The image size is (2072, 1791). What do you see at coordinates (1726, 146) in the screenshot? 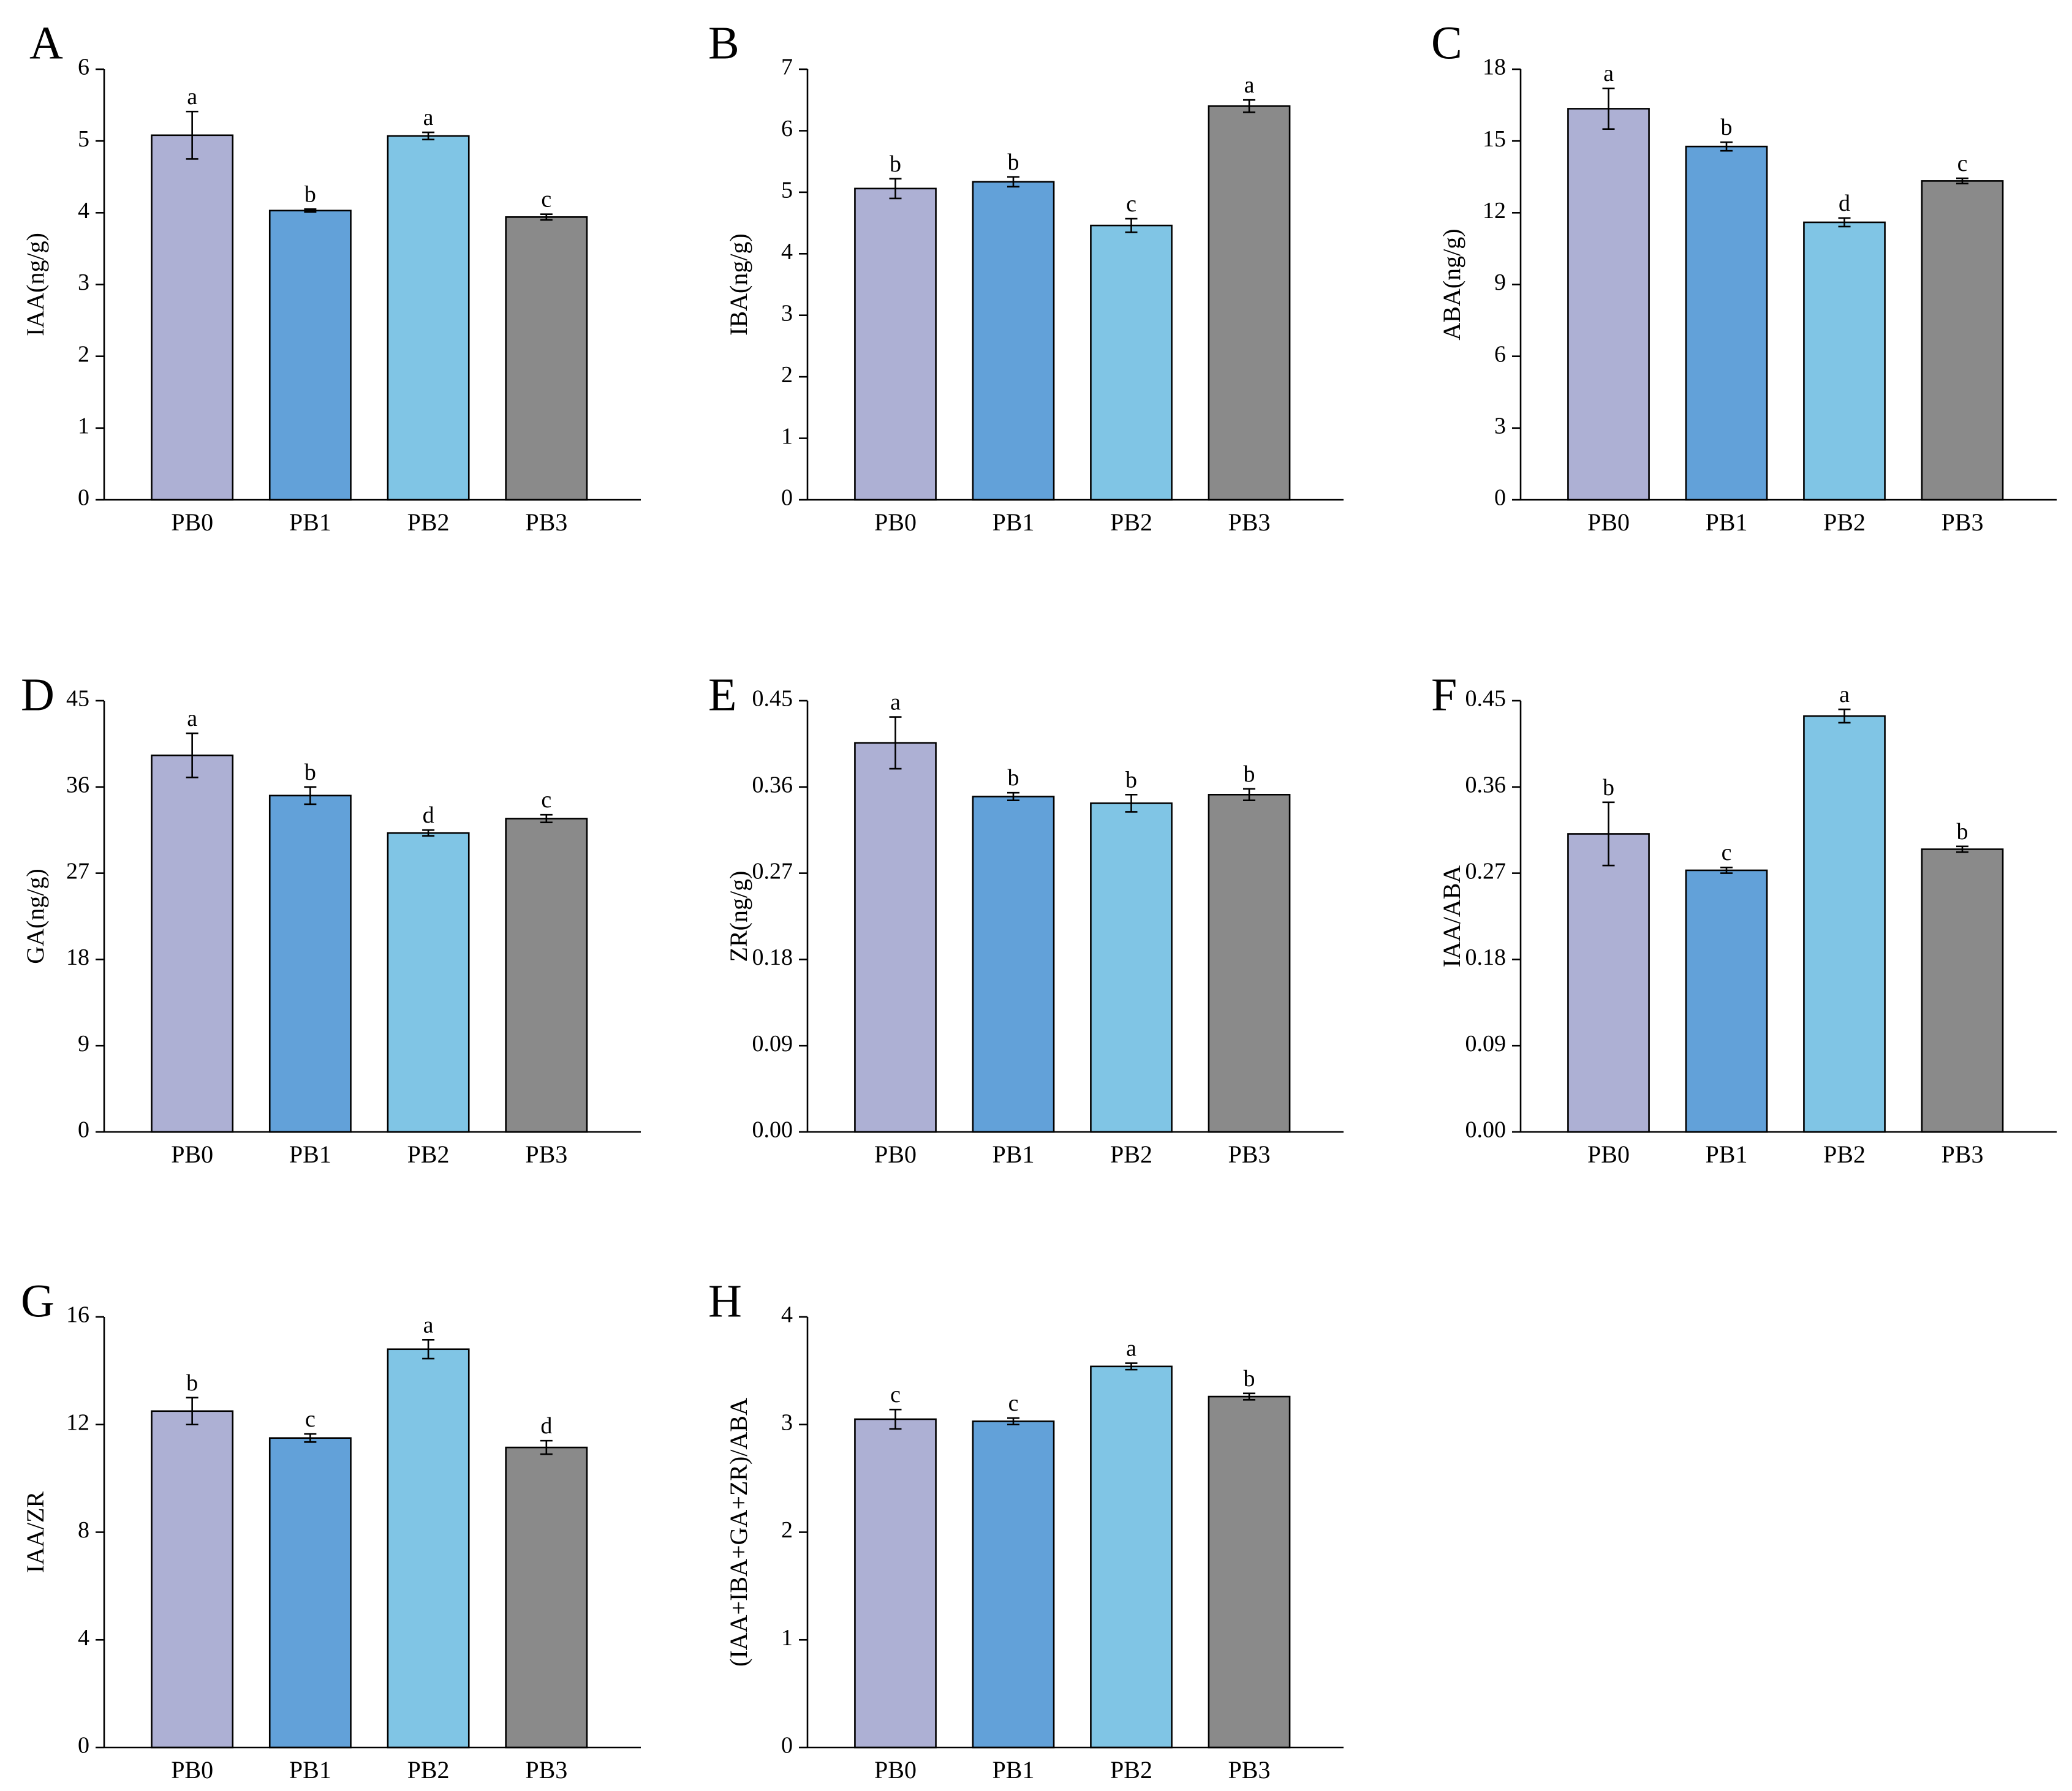
I see `error-bar-c-pb1` at bounding box center [1726, 146].